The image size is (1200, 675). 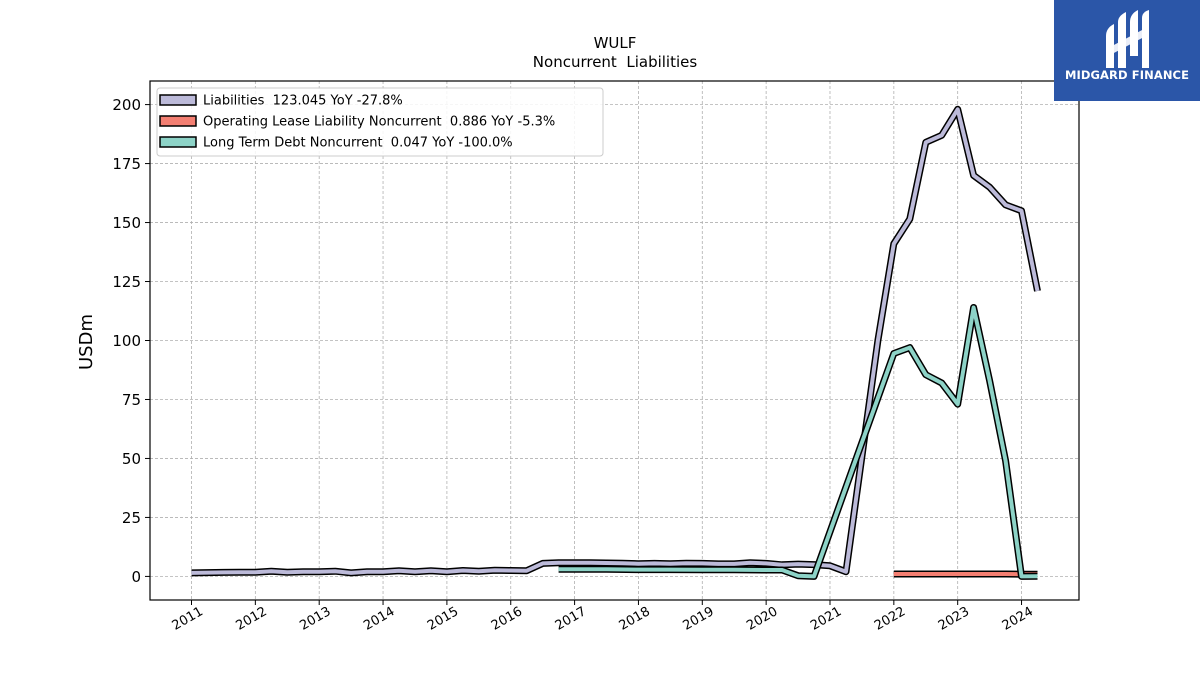 I want to click on y-axis-label: USDm, so click(x=86, y=342).